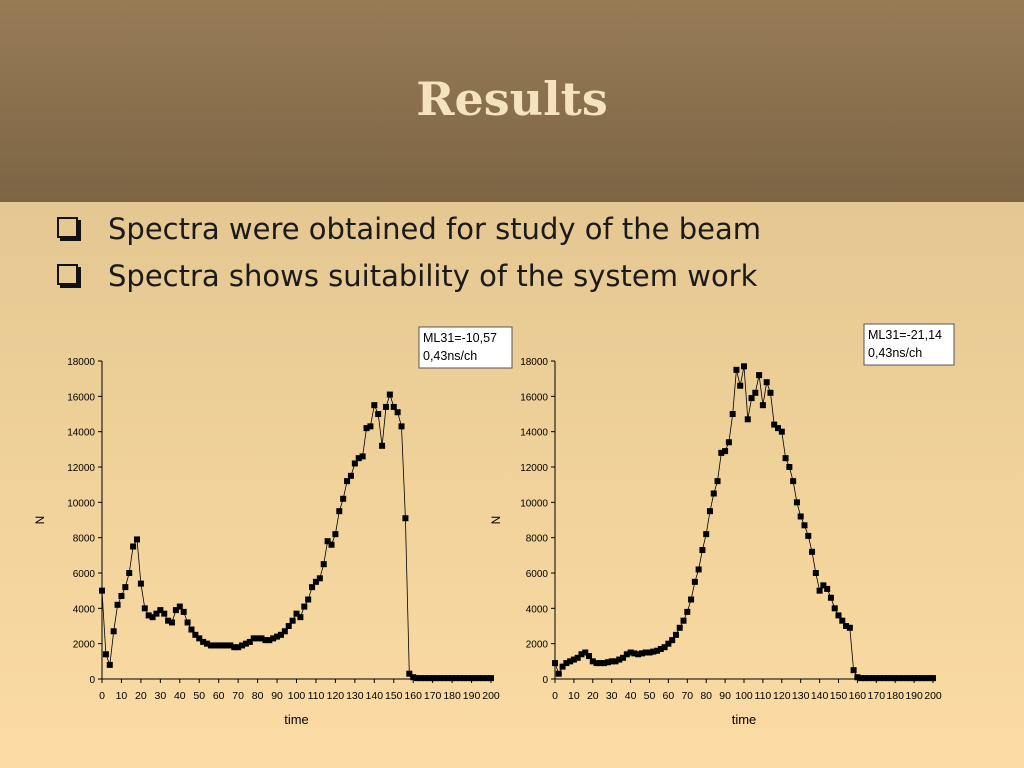 The width and height of the screenshot is (1024, 768). I want to click on x-tick-label: 60, so click(669, 696).